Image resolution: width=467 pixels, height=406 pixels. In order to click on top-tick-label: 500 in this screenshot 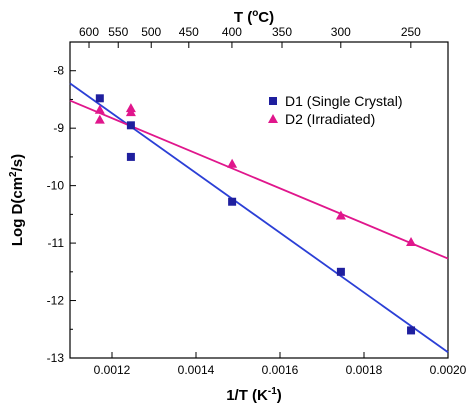, I will do `click(151, 32)`.